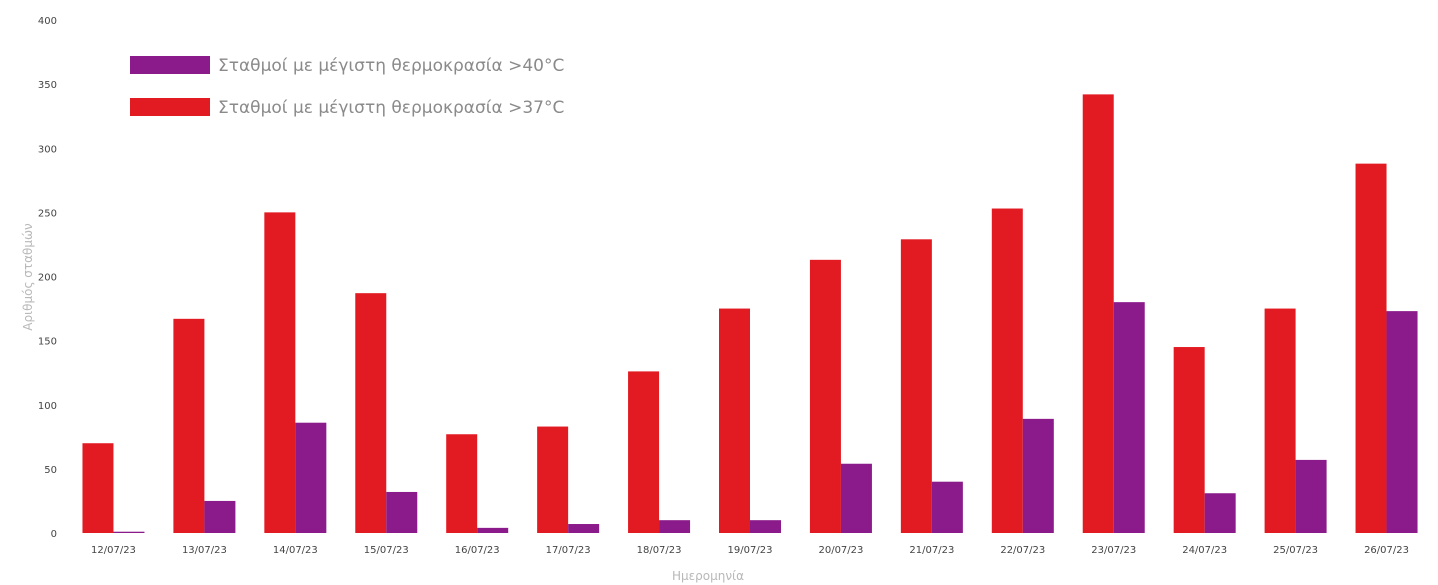  Describe the element at coordinates (1386, 550) in the screenshot. I see `x-tick-label: 26/07/23` at that location.